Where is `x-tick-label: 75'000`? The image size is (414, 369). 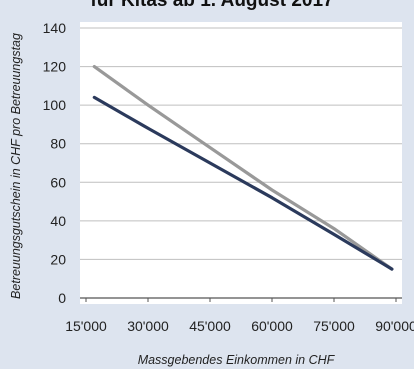 x-tick-label: 75'000 is located at coordinates (334, 326).